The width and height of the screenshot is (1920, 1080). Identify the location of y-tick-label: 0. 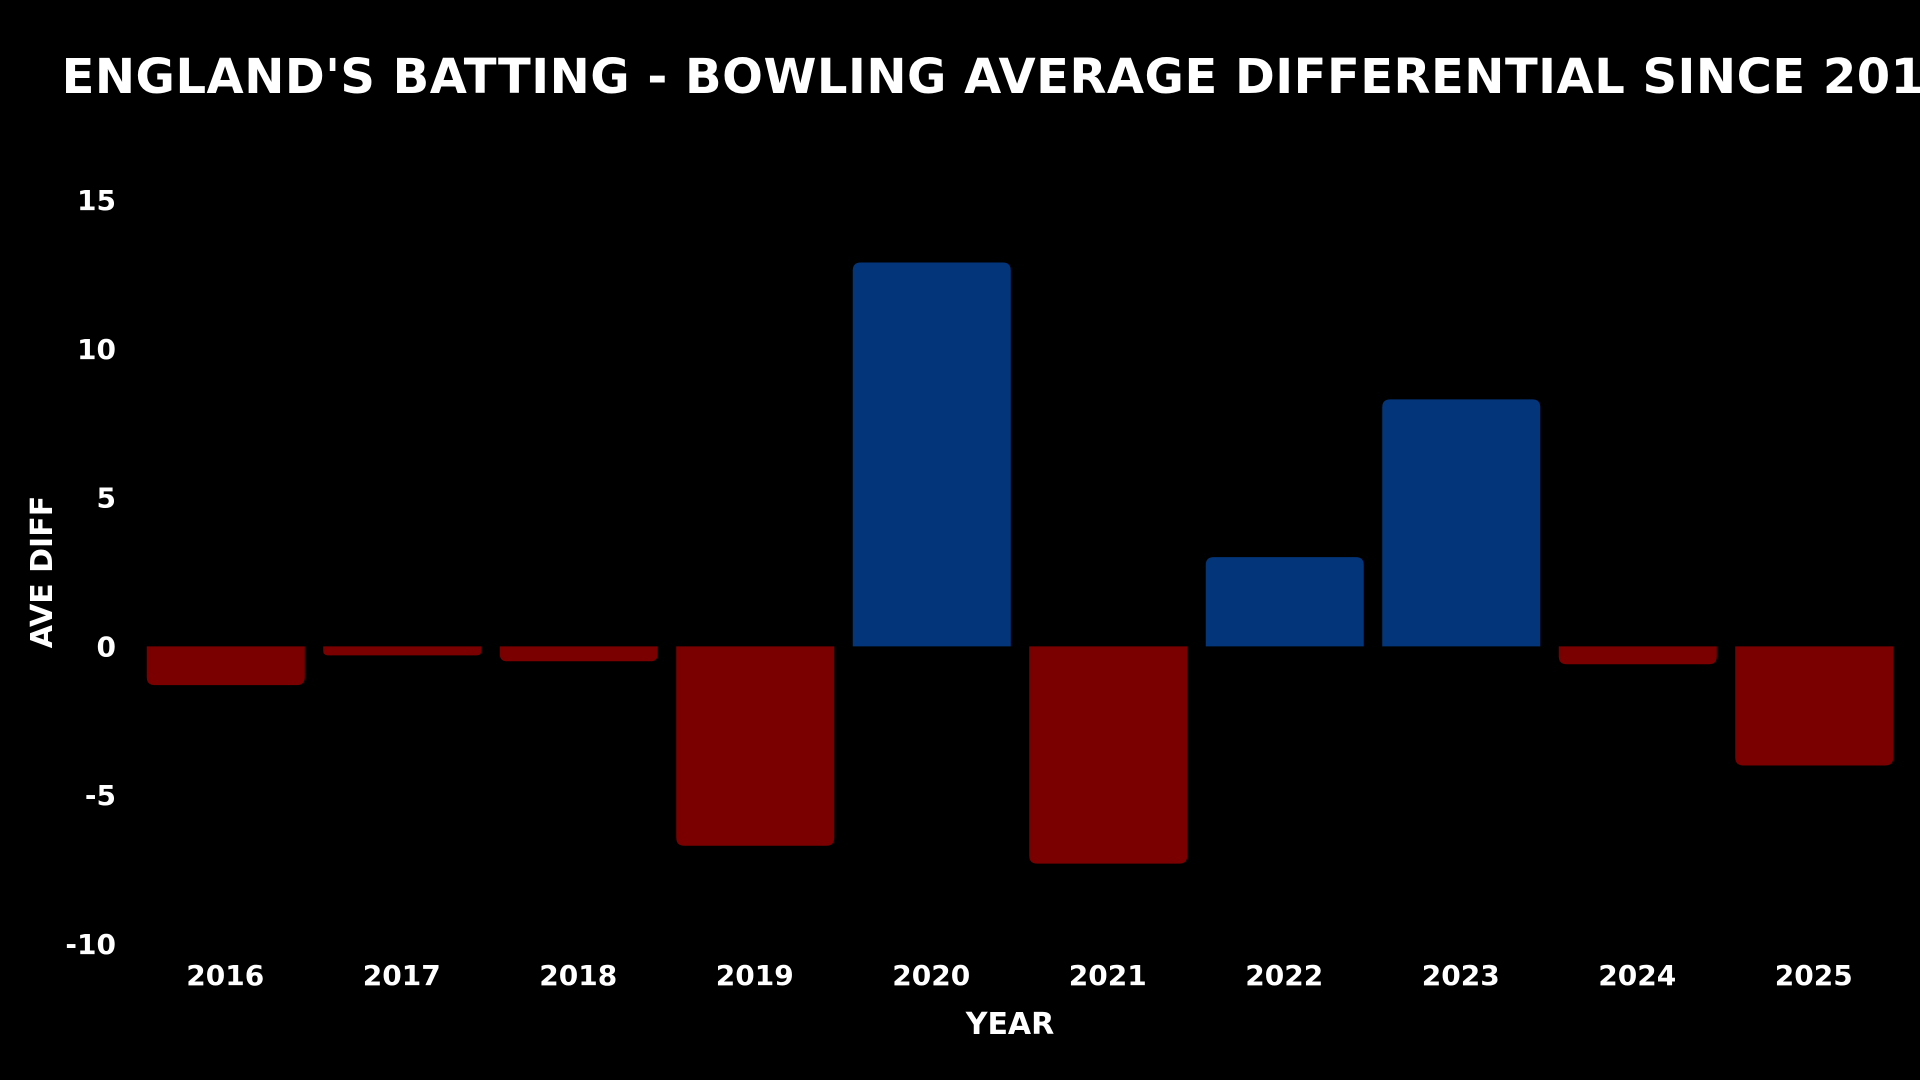
(106, 646).